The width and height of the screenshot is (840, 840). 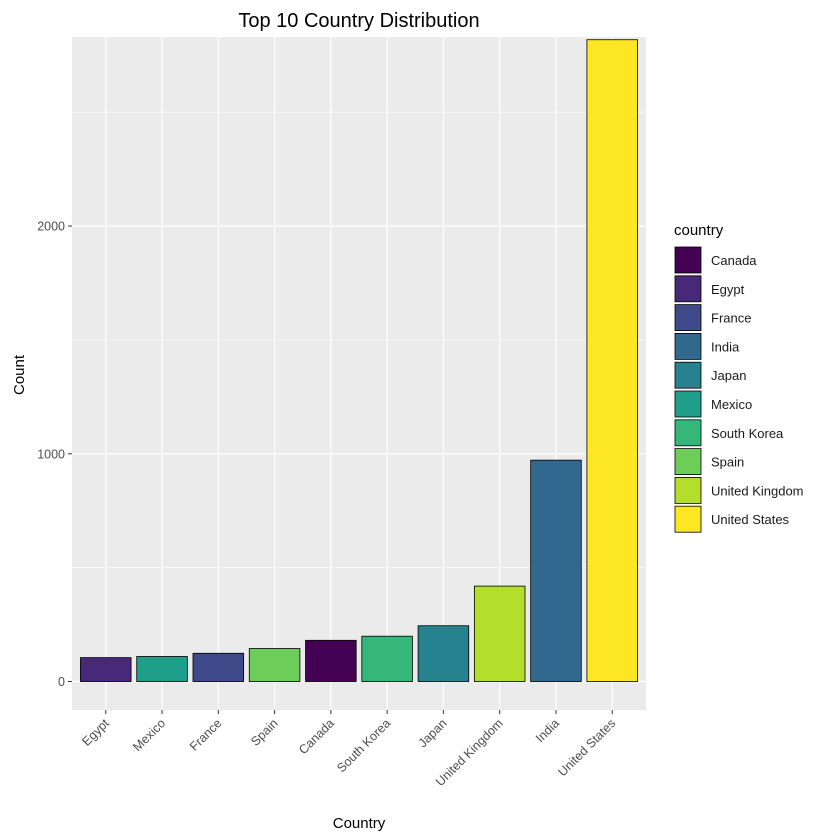 I want to click on y-tick-label: 2000, so click(x=51, y=227).